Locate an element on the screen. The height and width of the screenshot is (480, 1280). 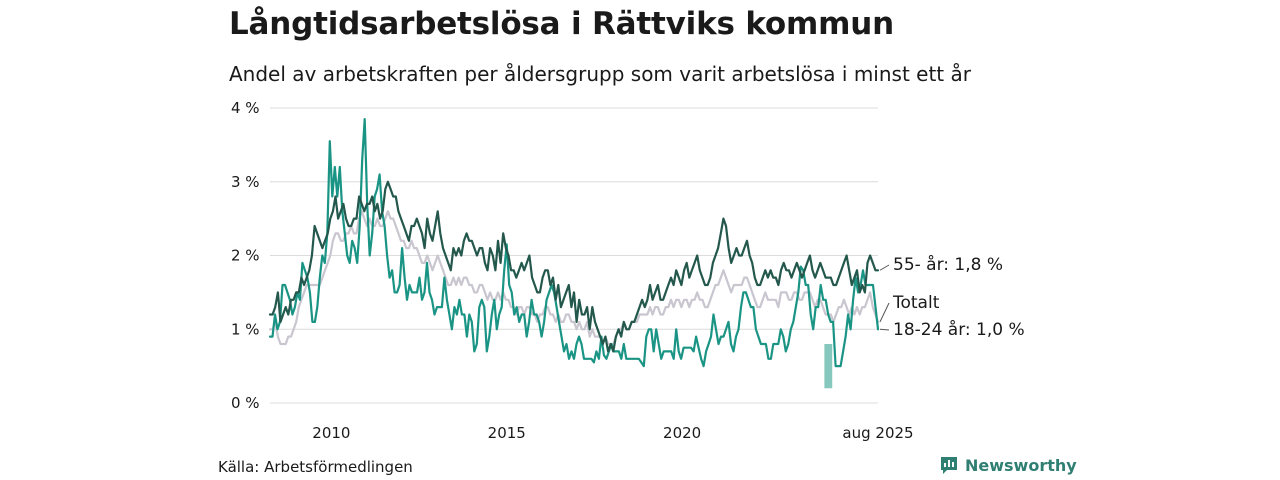
y-tick-label: 1 % is located at coordinates (245, 329).